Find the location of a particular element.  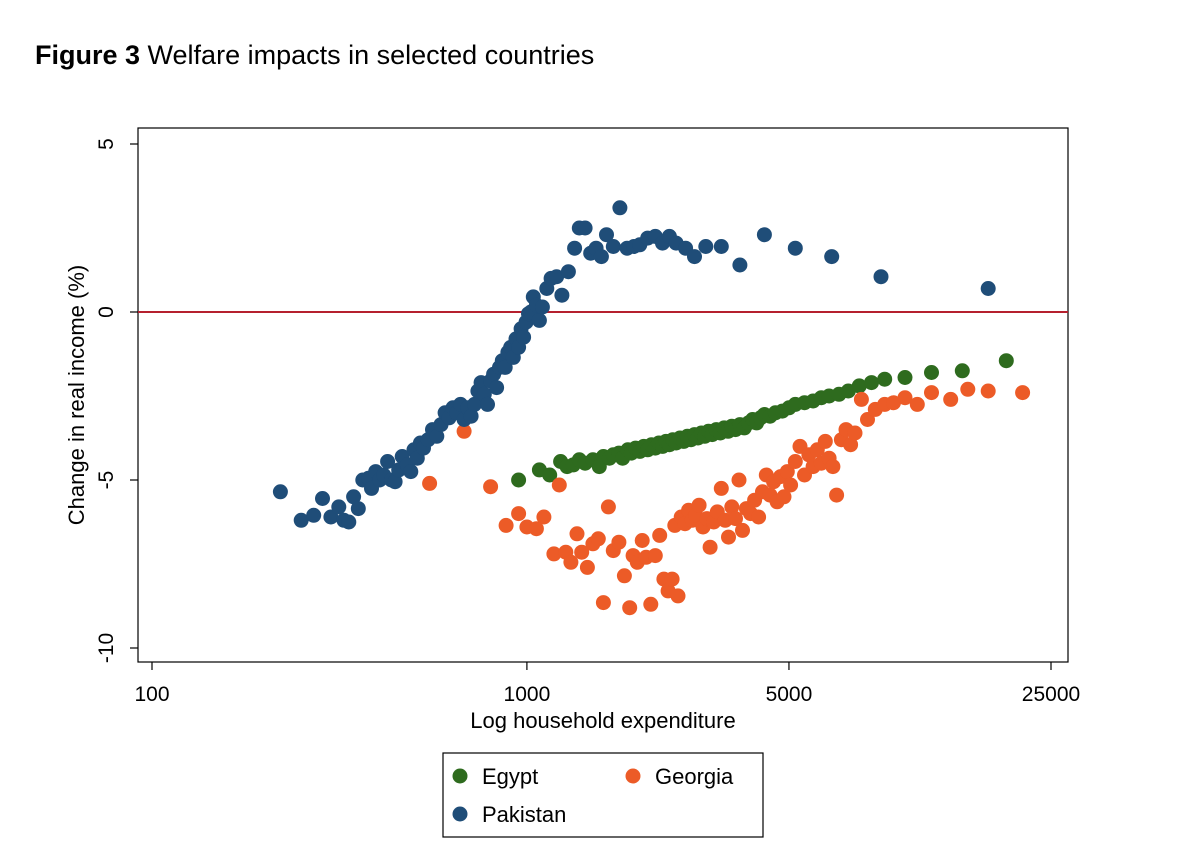

figure-label: Figure 3 is located at coordinates (88, 55).